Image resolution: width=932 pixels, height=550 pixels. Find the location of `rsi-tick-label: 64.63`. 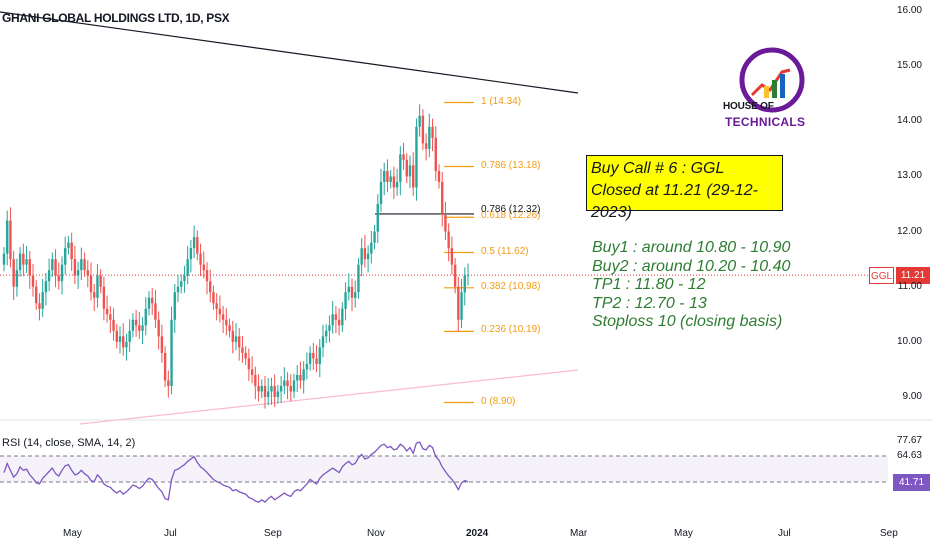

rsi-tick-label: 64.63 is located at coordinates (909, 455).